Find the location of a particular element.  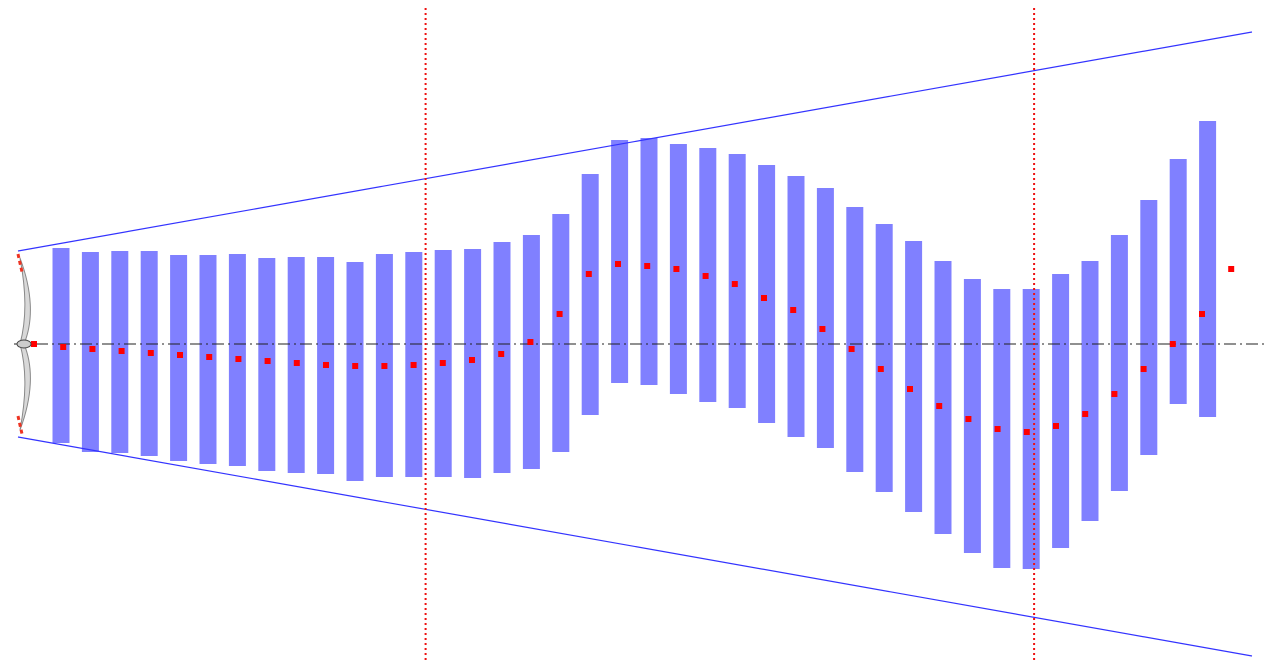

origin-layer is located at coordinates (24, 344).